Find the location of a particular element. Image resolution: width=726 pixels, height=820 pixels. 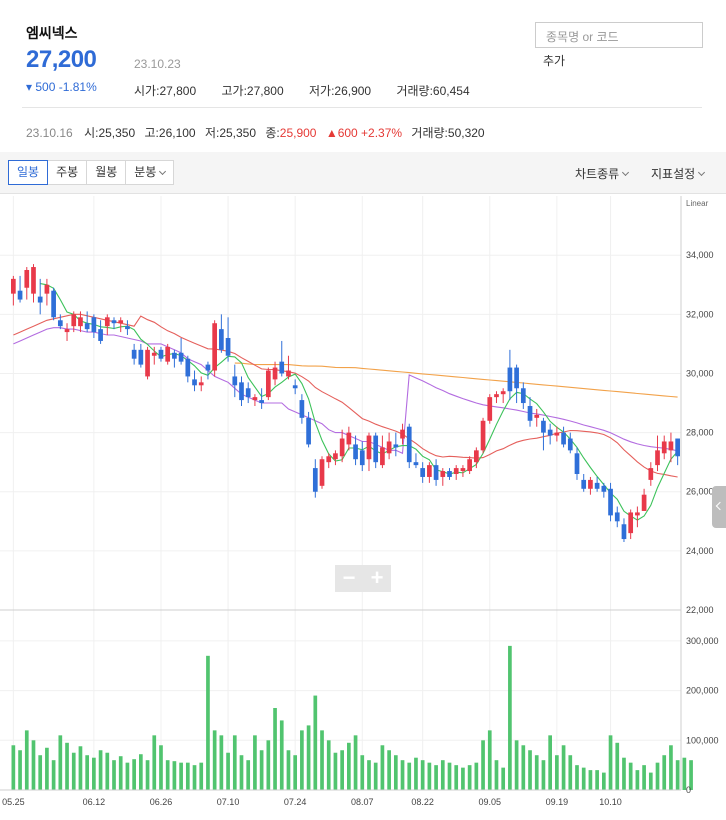

ma60-line is located at coordinates (345, 391).